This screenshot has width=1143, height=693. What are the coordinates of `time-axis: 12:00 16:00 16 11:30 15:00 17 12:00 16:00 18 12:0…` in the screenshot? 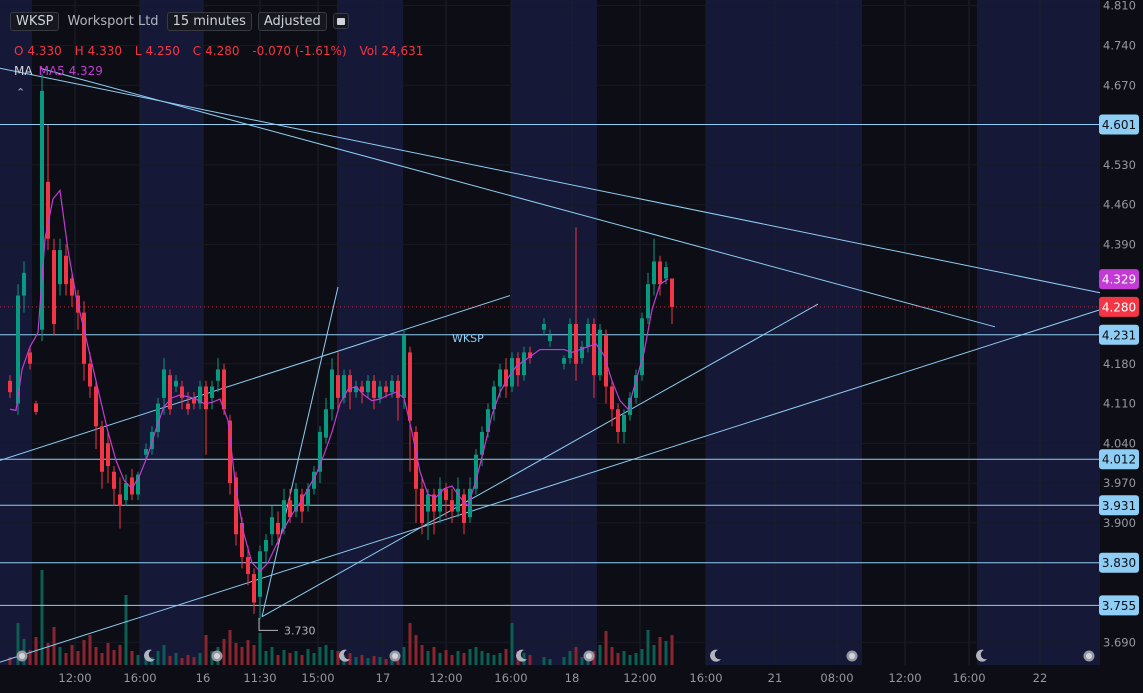 It's located at (571, 679).